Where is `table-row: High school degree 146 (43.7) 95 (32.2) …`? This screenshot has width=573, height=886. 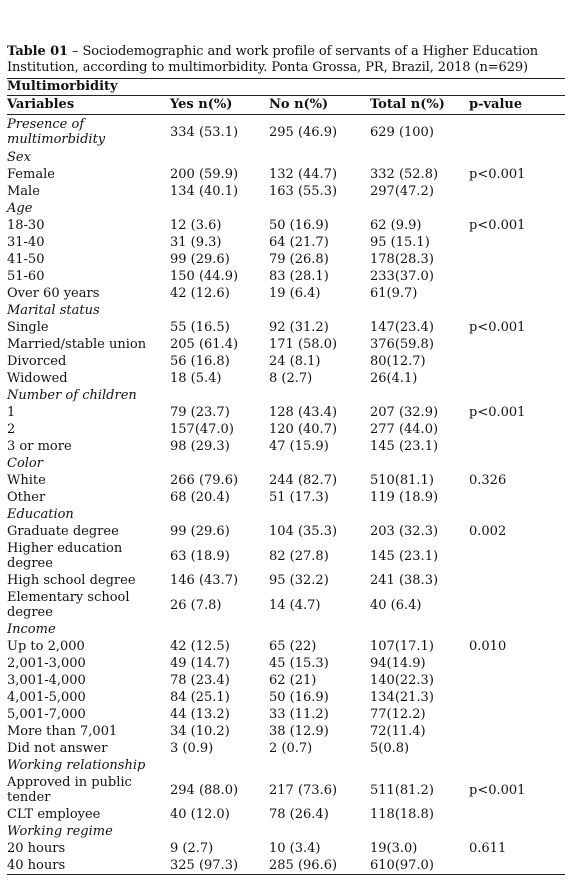
table-row: High school degree 146 (43.7) 95 (32.2) … is located at coordinates (286, 580).